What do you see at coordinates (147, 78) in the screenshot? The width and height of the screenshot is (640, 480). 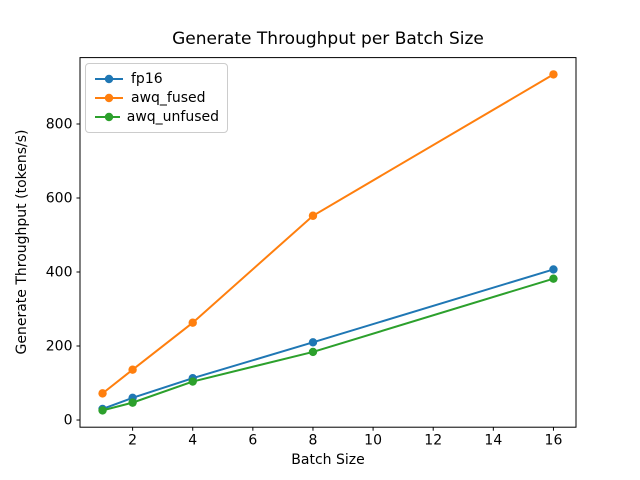 I see `legend-label-fp16: fp16` at bounding box center [147, 78].